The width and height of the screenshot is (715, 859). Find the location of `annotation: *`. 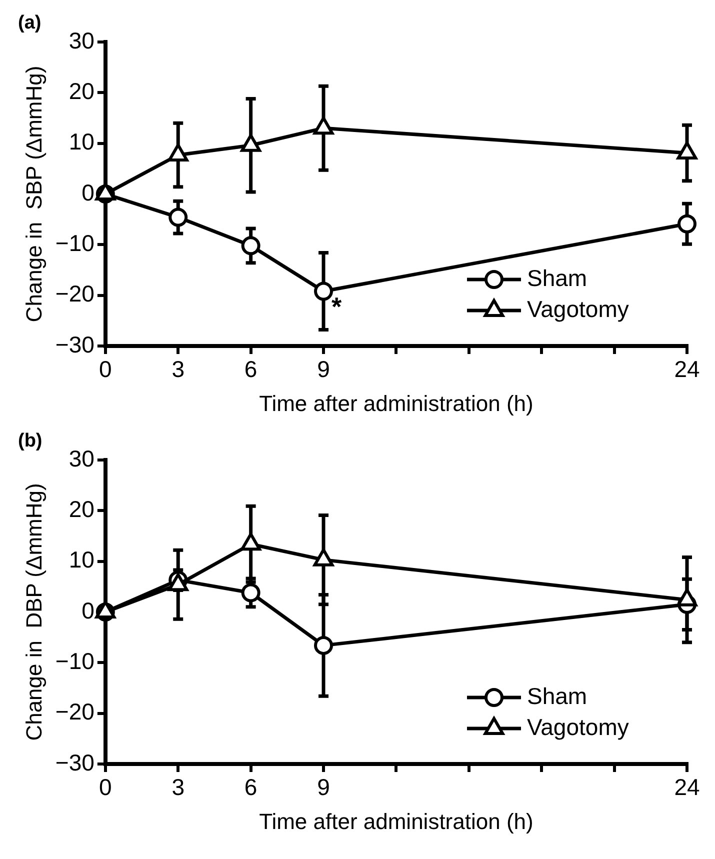

annotation: * is located at coordinates (337, 306).